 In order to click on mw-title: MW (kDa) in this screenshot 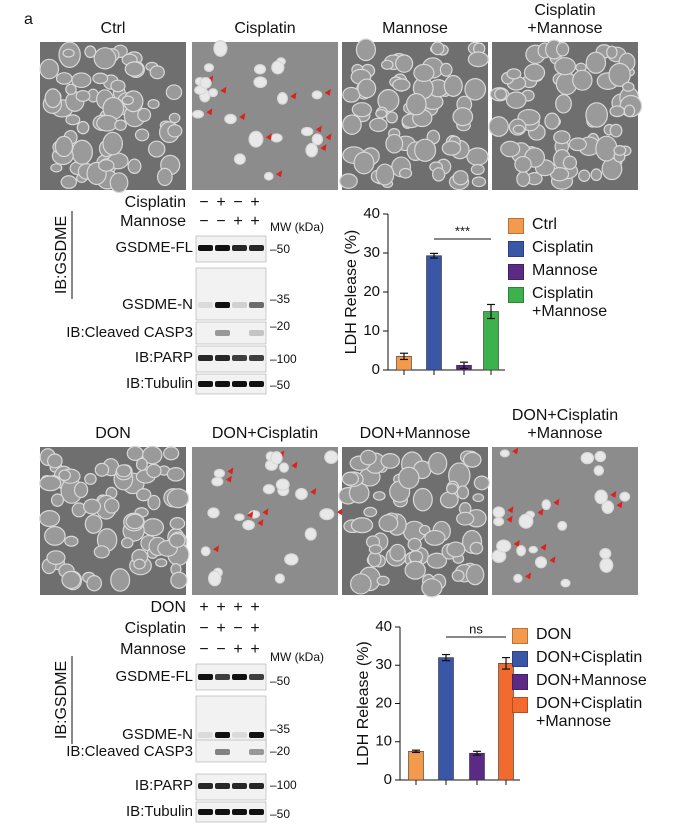, I will do `click(297, 657)`.